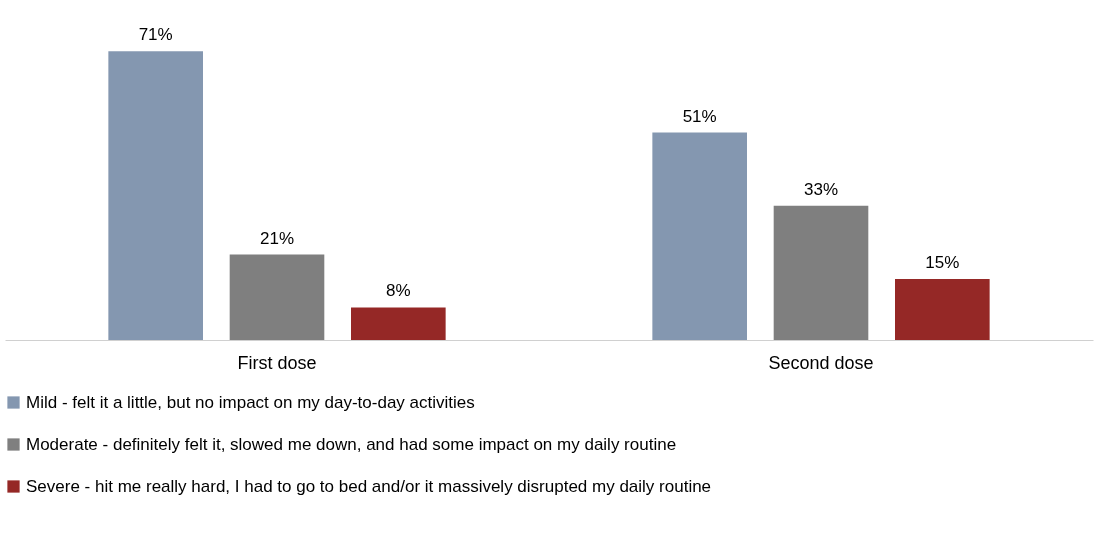 This screenshot has height=546, width=1098. Describe the element at coordinates (277, 362) in the screenshot. I see `x-tick-label: First dose` at that location.